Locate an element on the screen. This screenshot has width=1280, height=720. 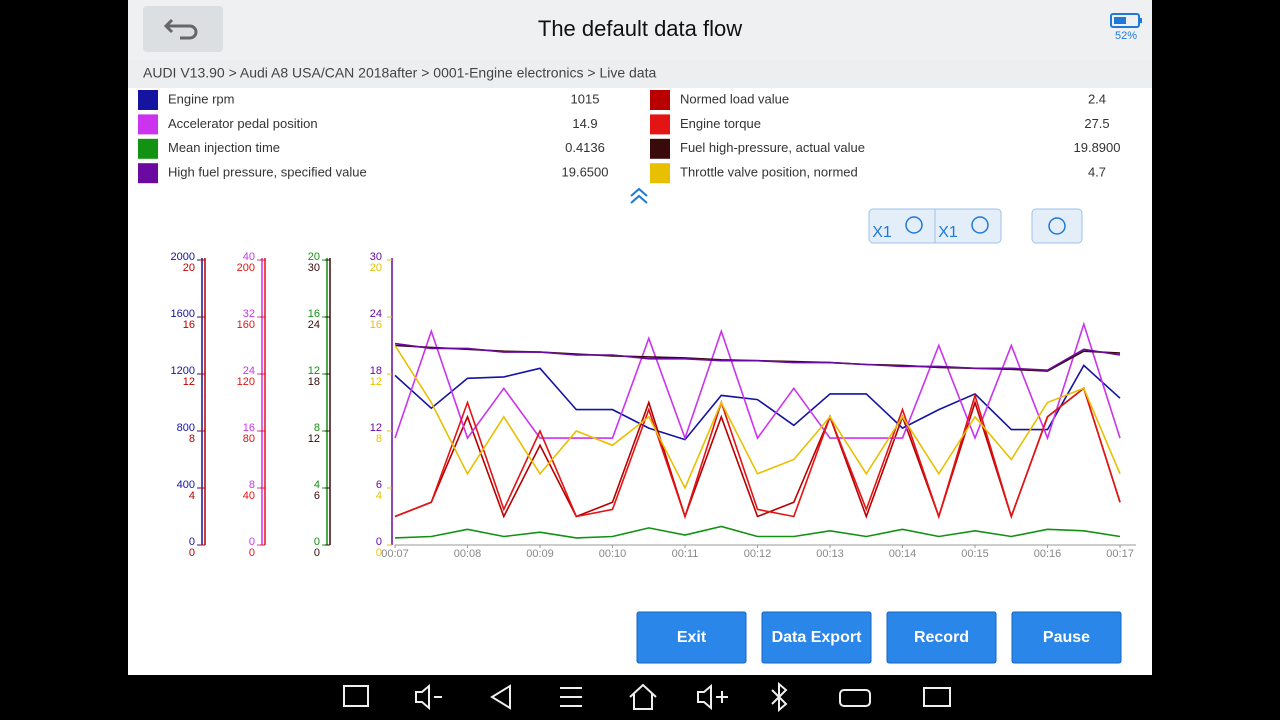
x-tick-label: 00:15 is located at coordinates (975, 554).